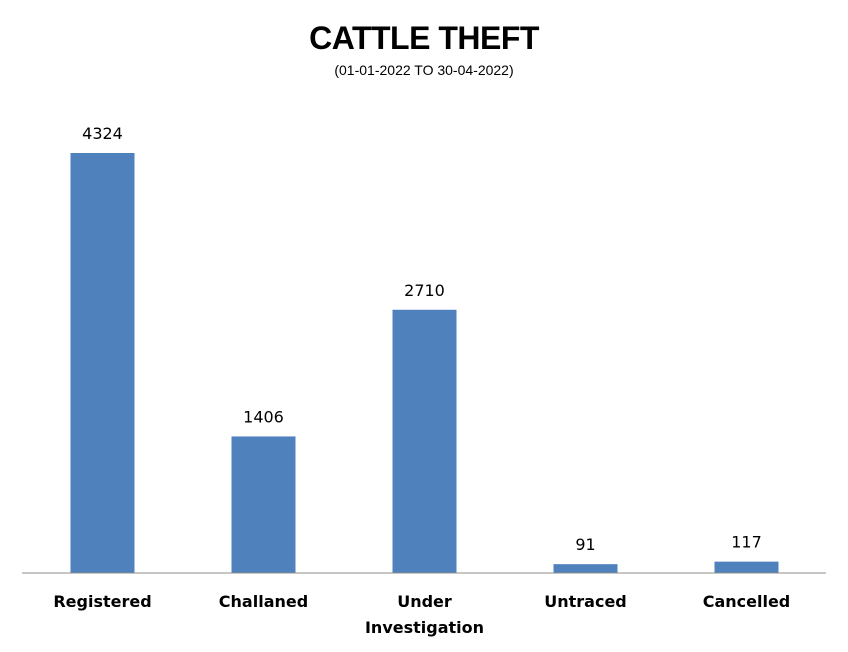  What do you see at coordinates (585, 601) in the screenshot?
I see `category-label: Untraced` at bounding box center [585, 601].